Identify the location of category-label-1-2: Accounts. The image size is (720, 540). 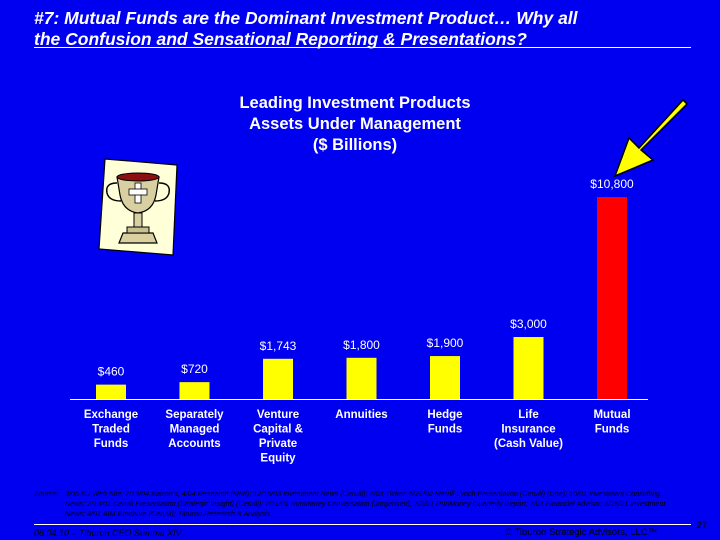
(194, 444).